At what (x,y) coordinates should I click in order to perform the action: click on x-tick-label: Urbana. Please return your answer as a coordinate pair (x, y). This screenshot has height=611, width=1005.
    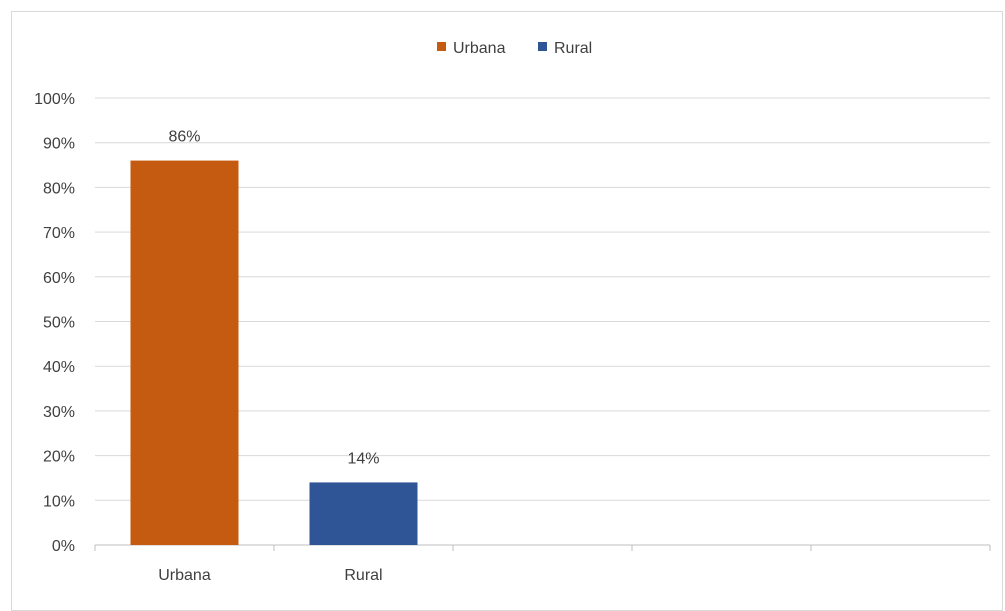
    Looking at the image, I should click on (184, 575).